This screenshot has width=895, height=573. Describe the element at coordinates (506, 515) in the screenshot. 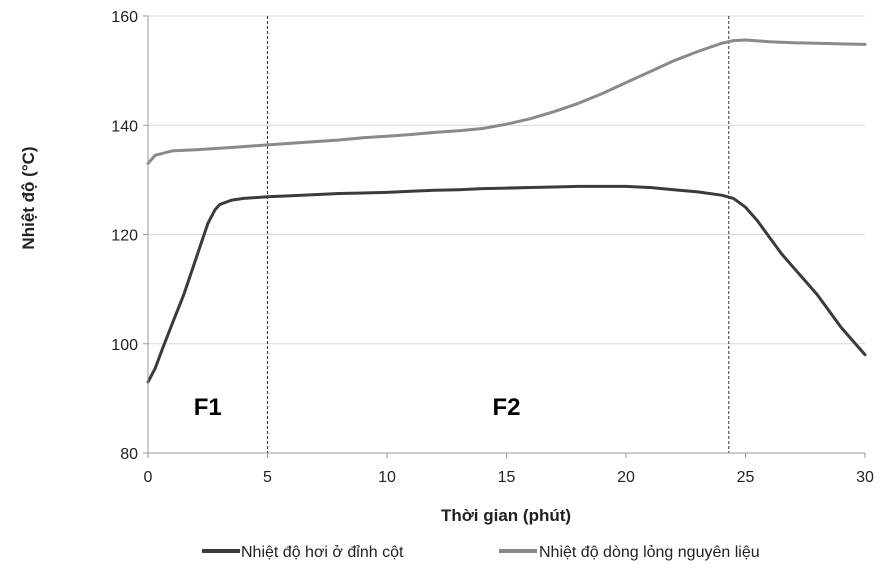

I see `x-axis-title: Thời gian (phút)` at that location.